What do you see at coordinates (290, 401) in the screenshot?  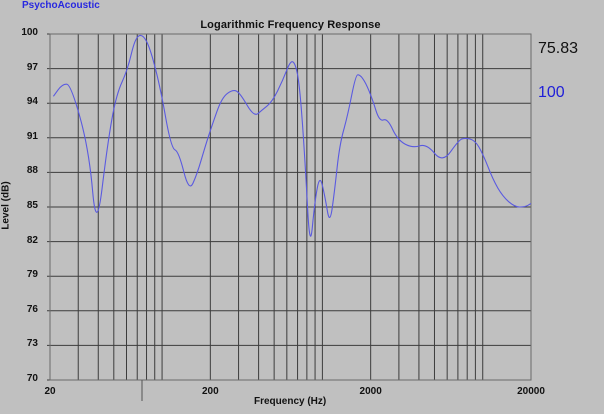 I see `x-axis-label: Frequency (Hz)` at bounding box center [290, 401].